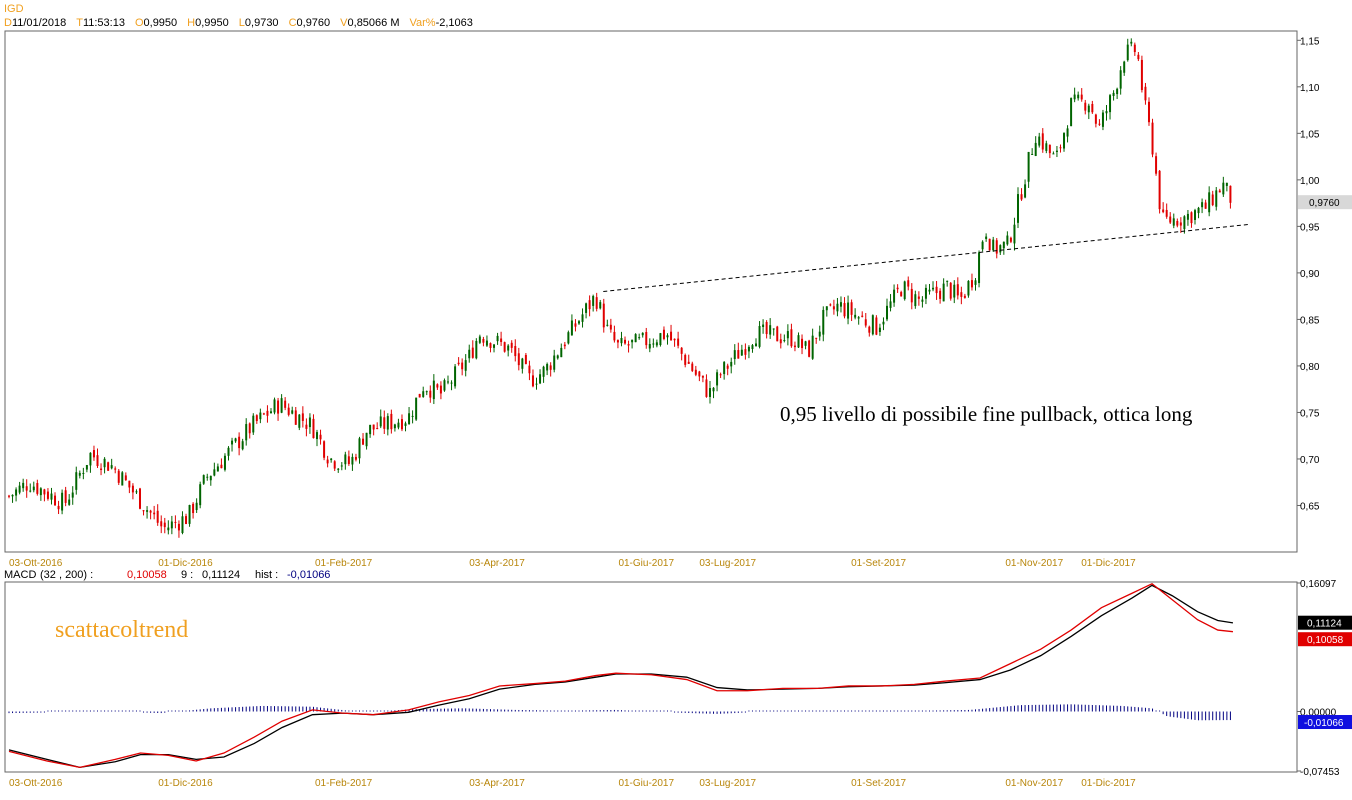 The width and height of the screenshot is (1352, 800). Describe the element at coordinates (1310, 413) in the screenshot. I see `y-tick-label: 0,75` at that location.